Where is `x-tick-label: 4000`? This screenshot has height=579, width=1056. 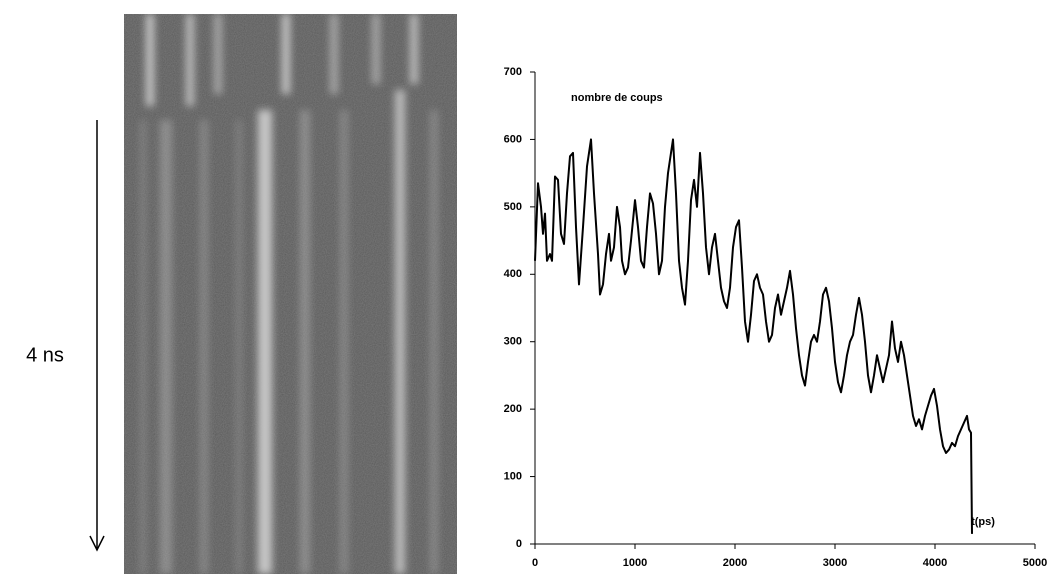
x-tick-label: 4000 is located at coordinates (935, 563).